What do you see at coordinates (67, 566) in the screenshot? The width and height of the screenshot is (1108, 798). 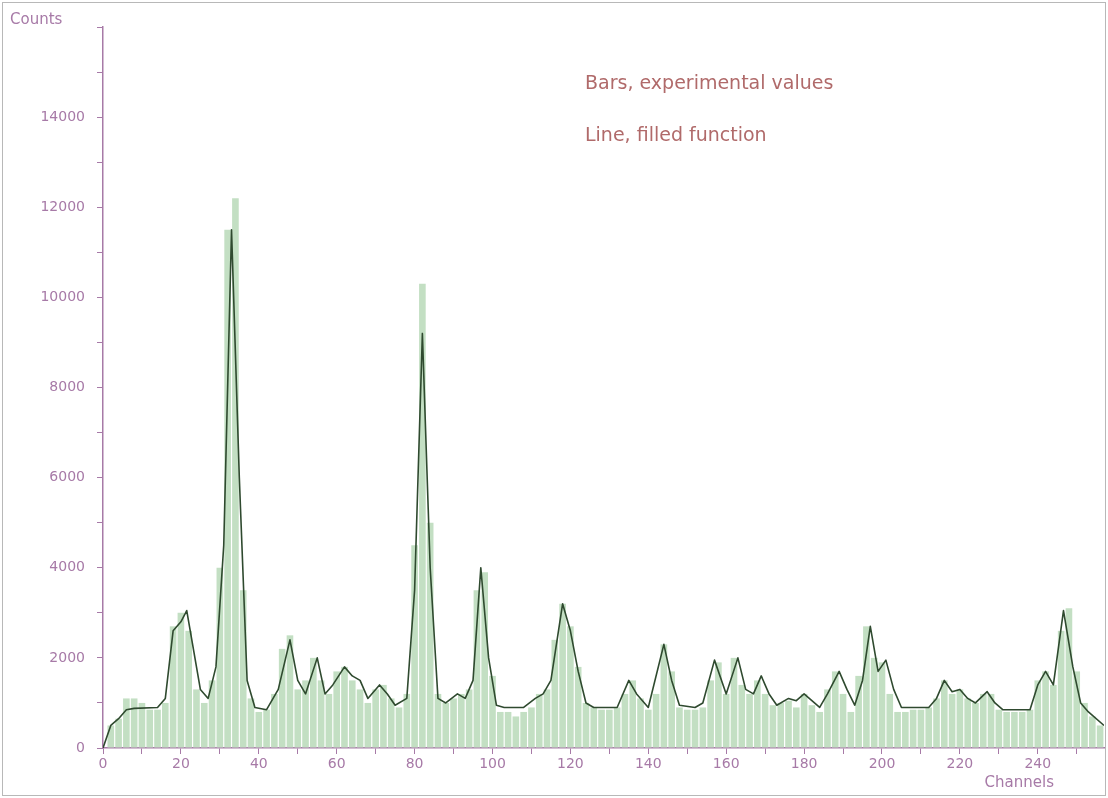 I see `y-tick-label: 4000` at bounding box center [67, 566].